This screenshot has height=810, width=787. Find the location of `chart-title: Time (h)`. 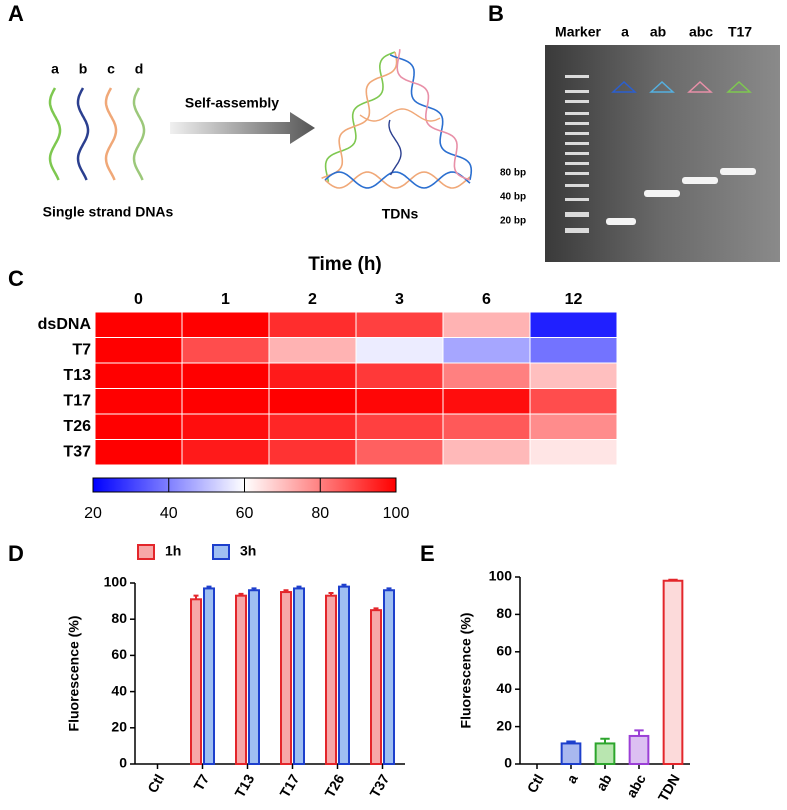

chart-title: Time (h) is located at coordinates (345, 264).